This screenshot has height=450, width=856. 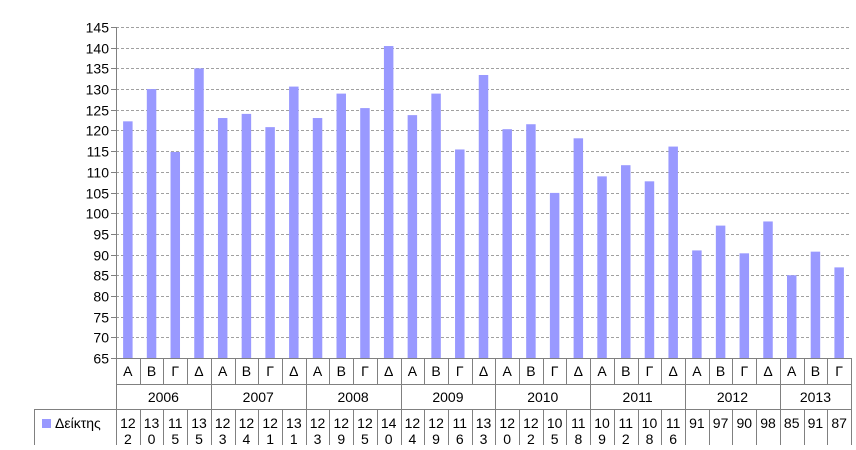 What do you see at coordinates (98, 194) in the screenshot?
I see `y-tick-label: 105` at bounding box center [98, 194].